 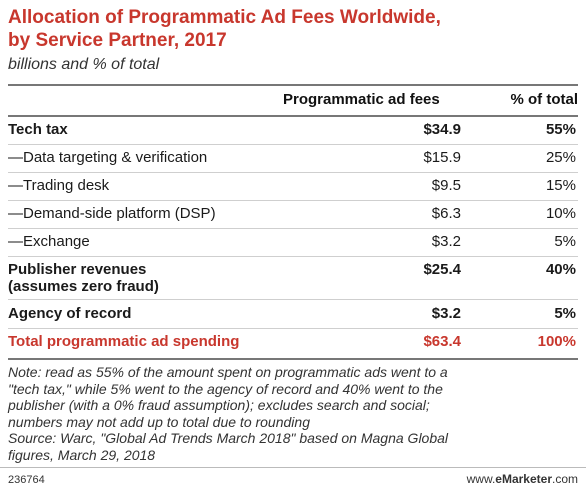 What do you see at coordinates (38, 129) in the screenshot?
I see `row-label: Tech tax` at bounding box center [38, 129].